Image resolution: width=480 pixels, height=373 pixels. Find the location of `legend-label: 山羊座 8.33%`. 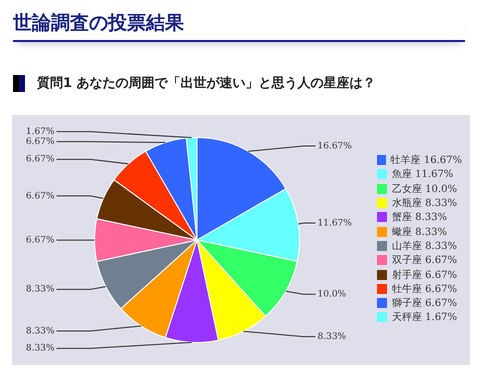

legend-label: 山羊座 8.33% is located at coordinates (424, 246).